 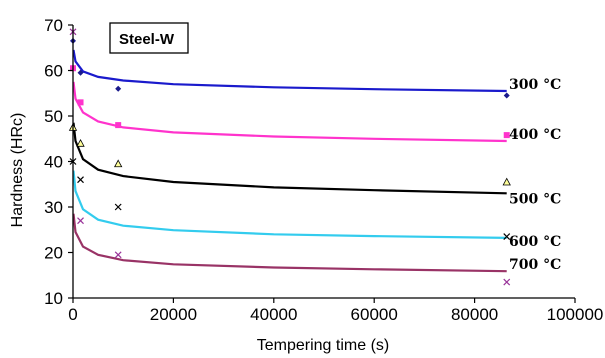 What do you see at coordinates (53, 25) in the screenshot?
I see `y-tick-label: 70` at bounding box center [53, 25].